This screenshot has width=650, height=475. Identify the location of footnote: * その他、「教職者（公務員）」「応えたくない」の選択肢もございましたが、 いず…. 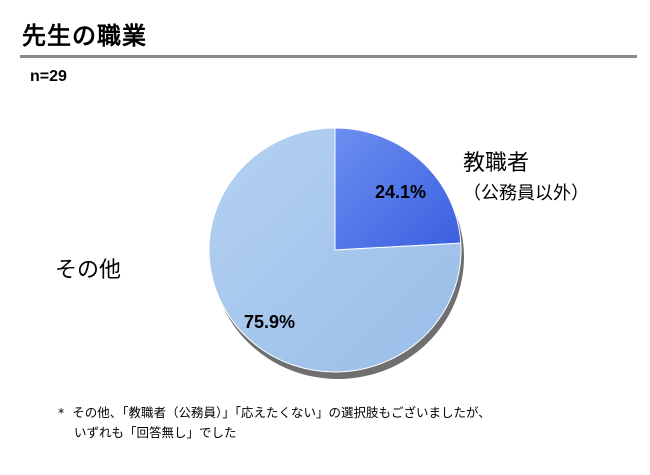
(274, 423).